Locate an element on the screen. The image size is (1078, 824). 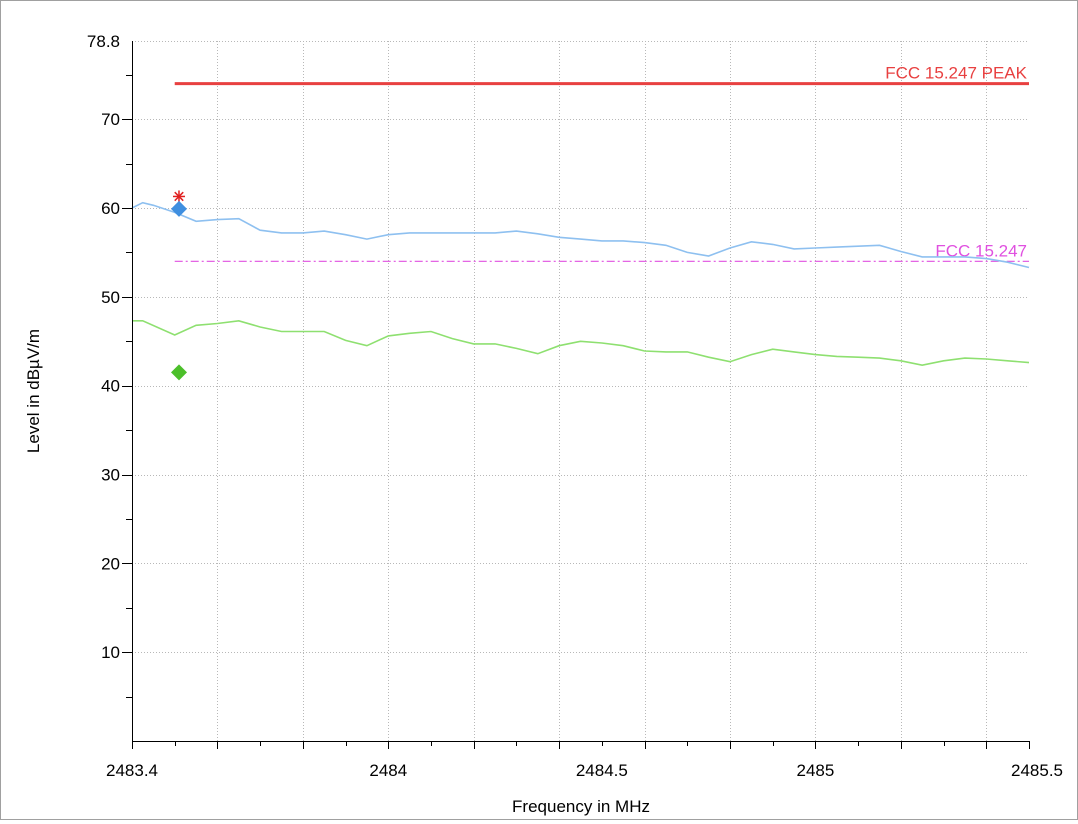
x-tick-label: 2485 is located at coordinates (816, 770).